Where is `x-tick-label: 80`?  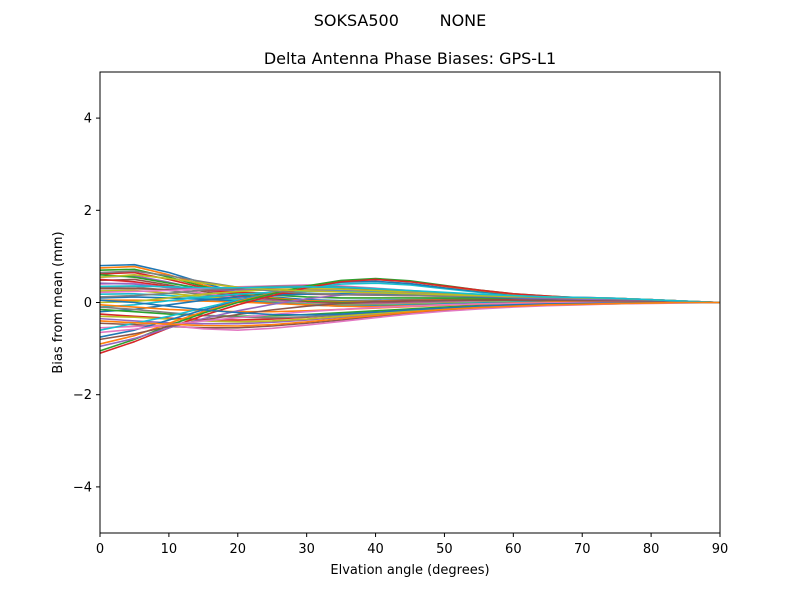
x-tick-label: 80 is located at coordinates (651, 549).